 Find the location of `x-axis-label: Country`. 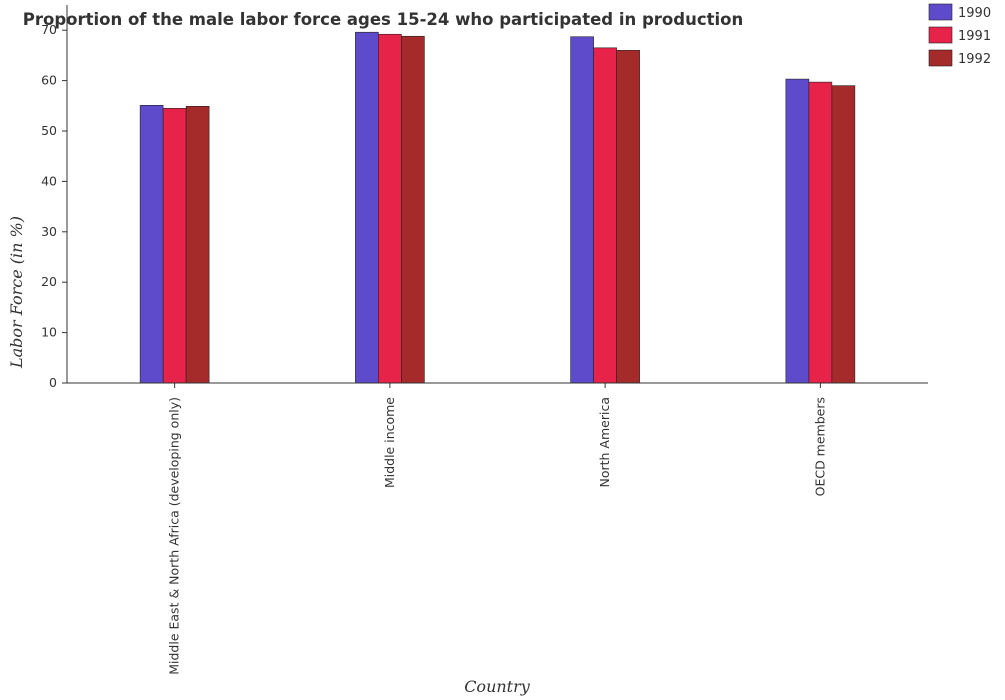

x-axis-label: Country is located at coordinates (497, 686).